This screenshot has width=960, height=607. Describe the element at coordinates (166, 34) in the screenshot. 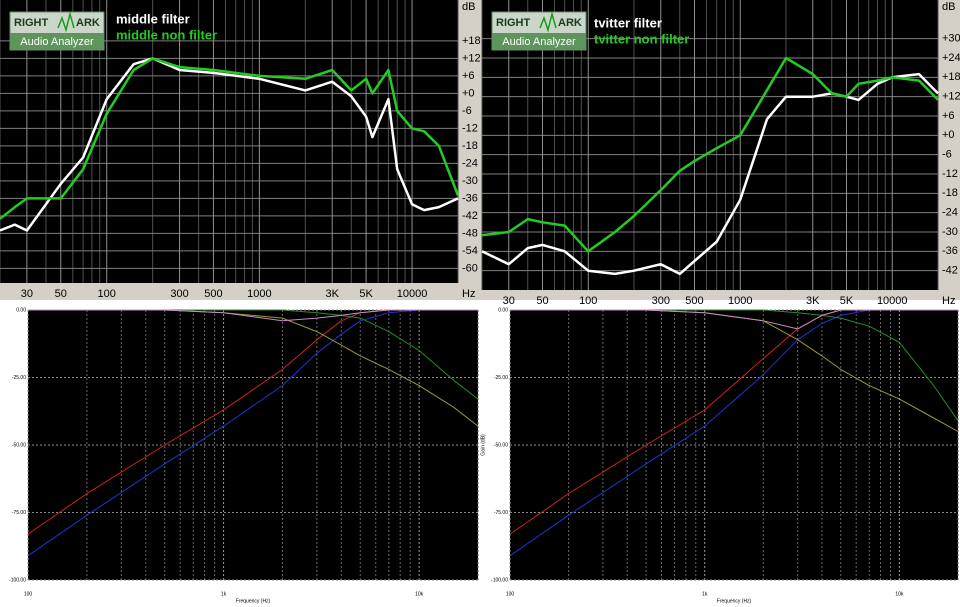

I see `legend-entry: middle non filter` at that location.